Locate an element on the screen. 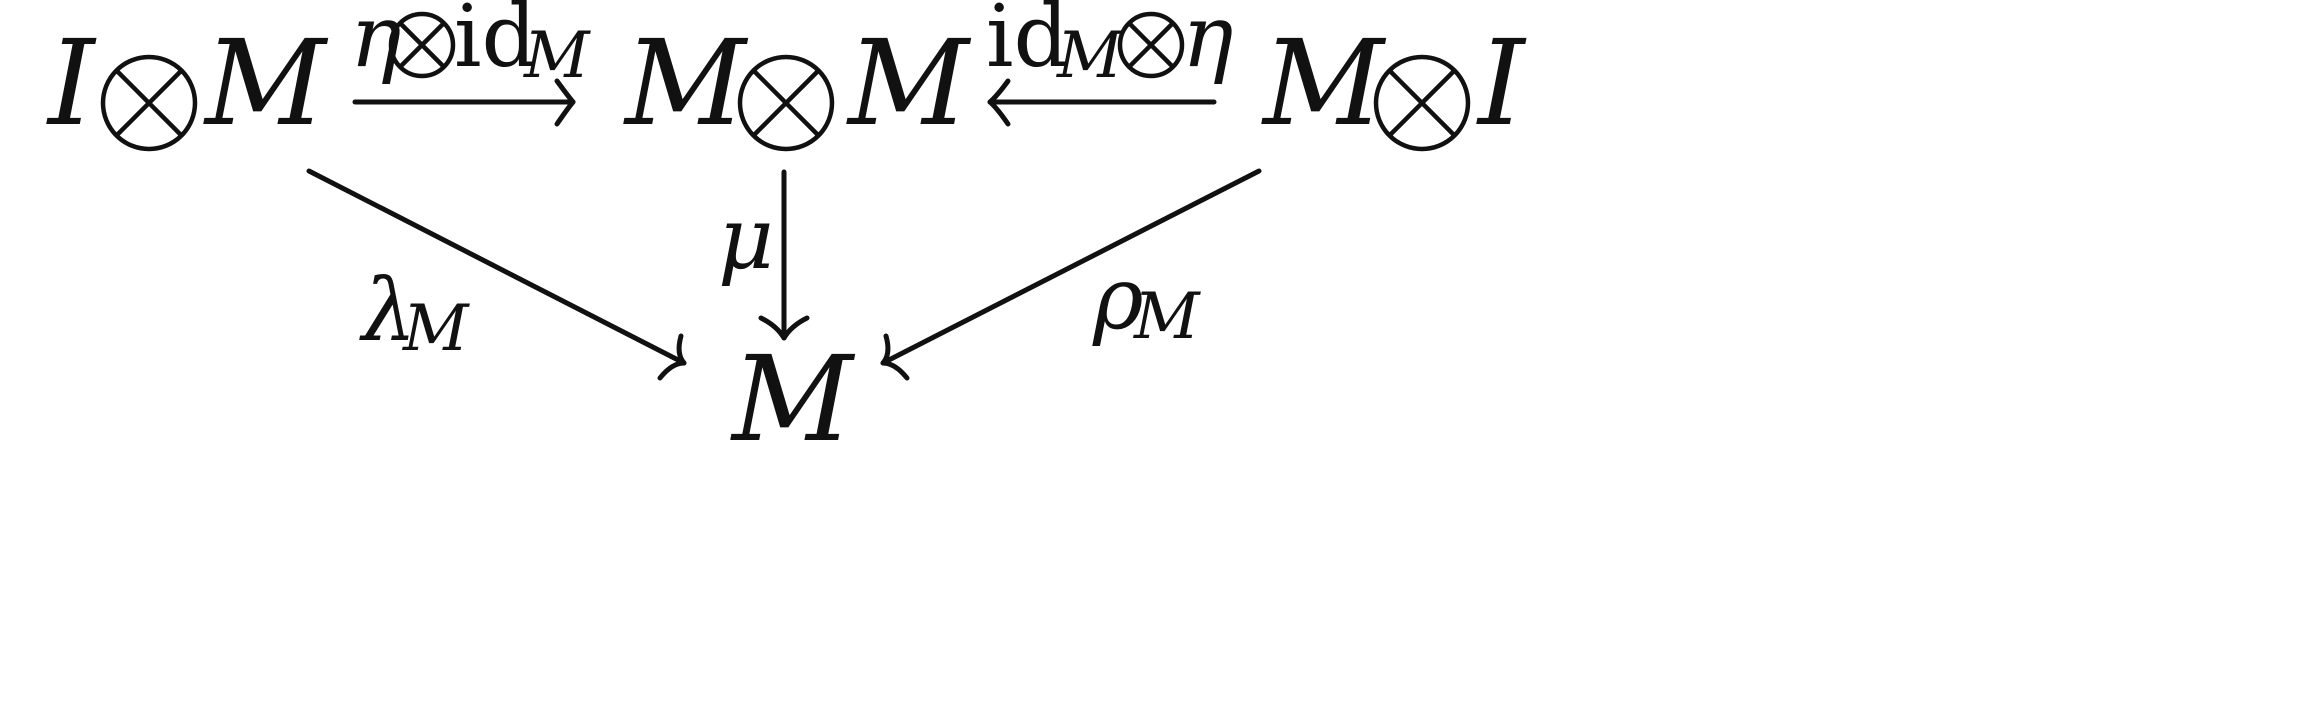 The width and height of the screenshot is (2324, 707). node-center-right: M is located at coordinates (909, 83).